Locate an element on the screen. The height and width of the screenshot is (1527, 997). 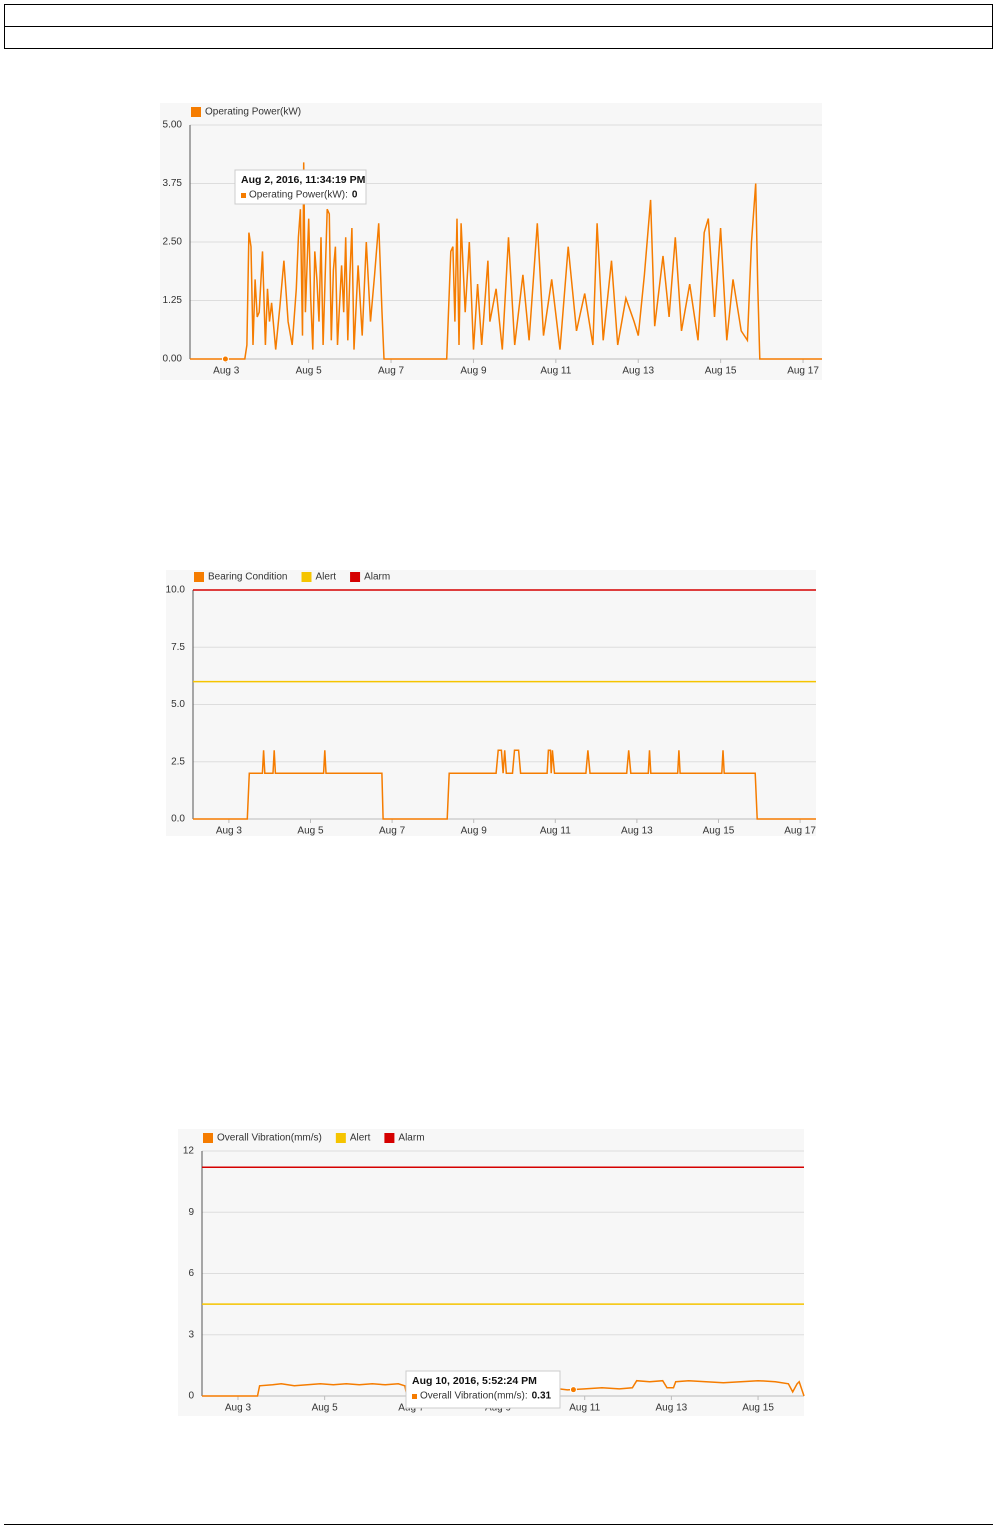
y-tick-label: 5.00 is located at coordinates (173, 125).